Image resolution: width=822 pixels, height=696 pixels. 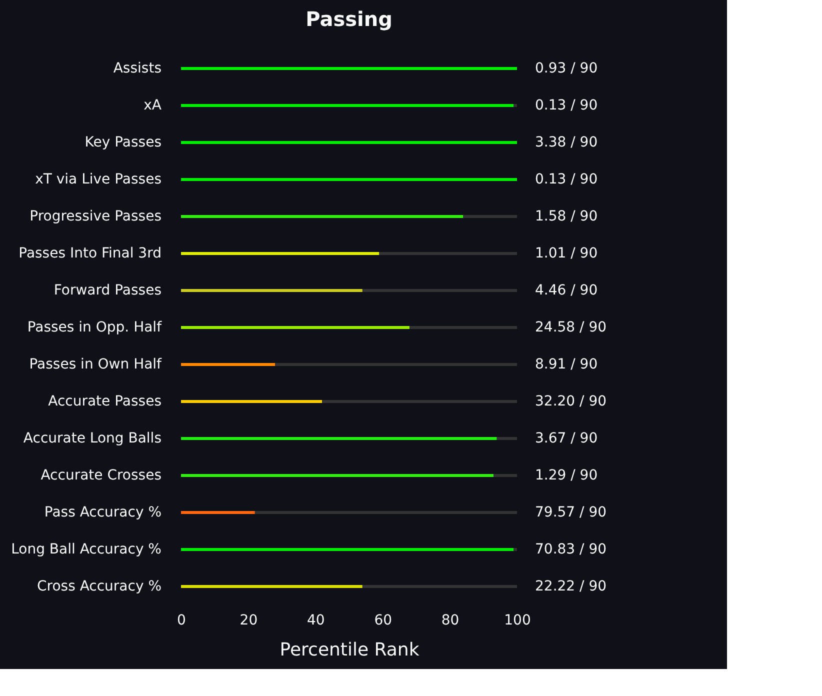 What do you see at coordinates (249, 620) in the screenshot?
I see `x-tick-label: 20` at bounding box center [249, 620].